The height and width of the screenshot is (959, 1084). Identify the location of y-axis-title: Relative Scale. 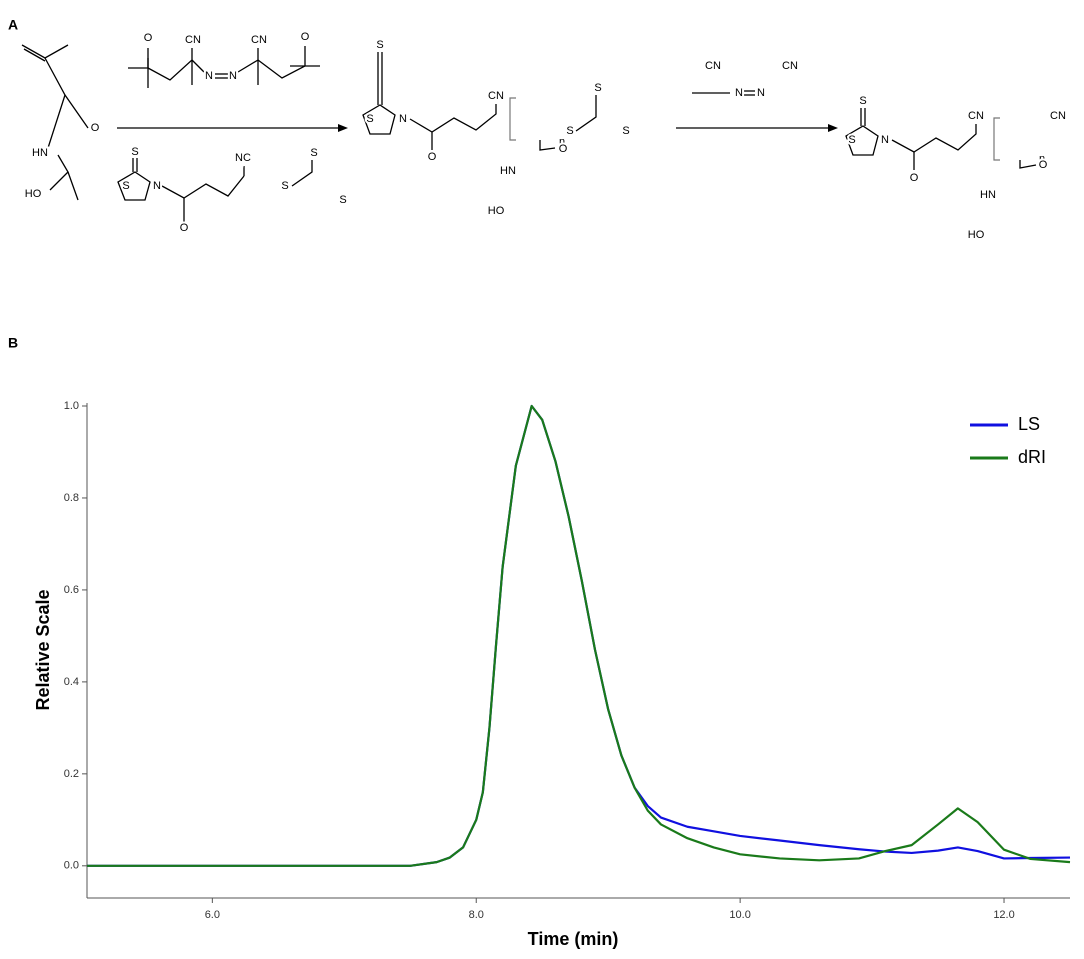
(43, 649).